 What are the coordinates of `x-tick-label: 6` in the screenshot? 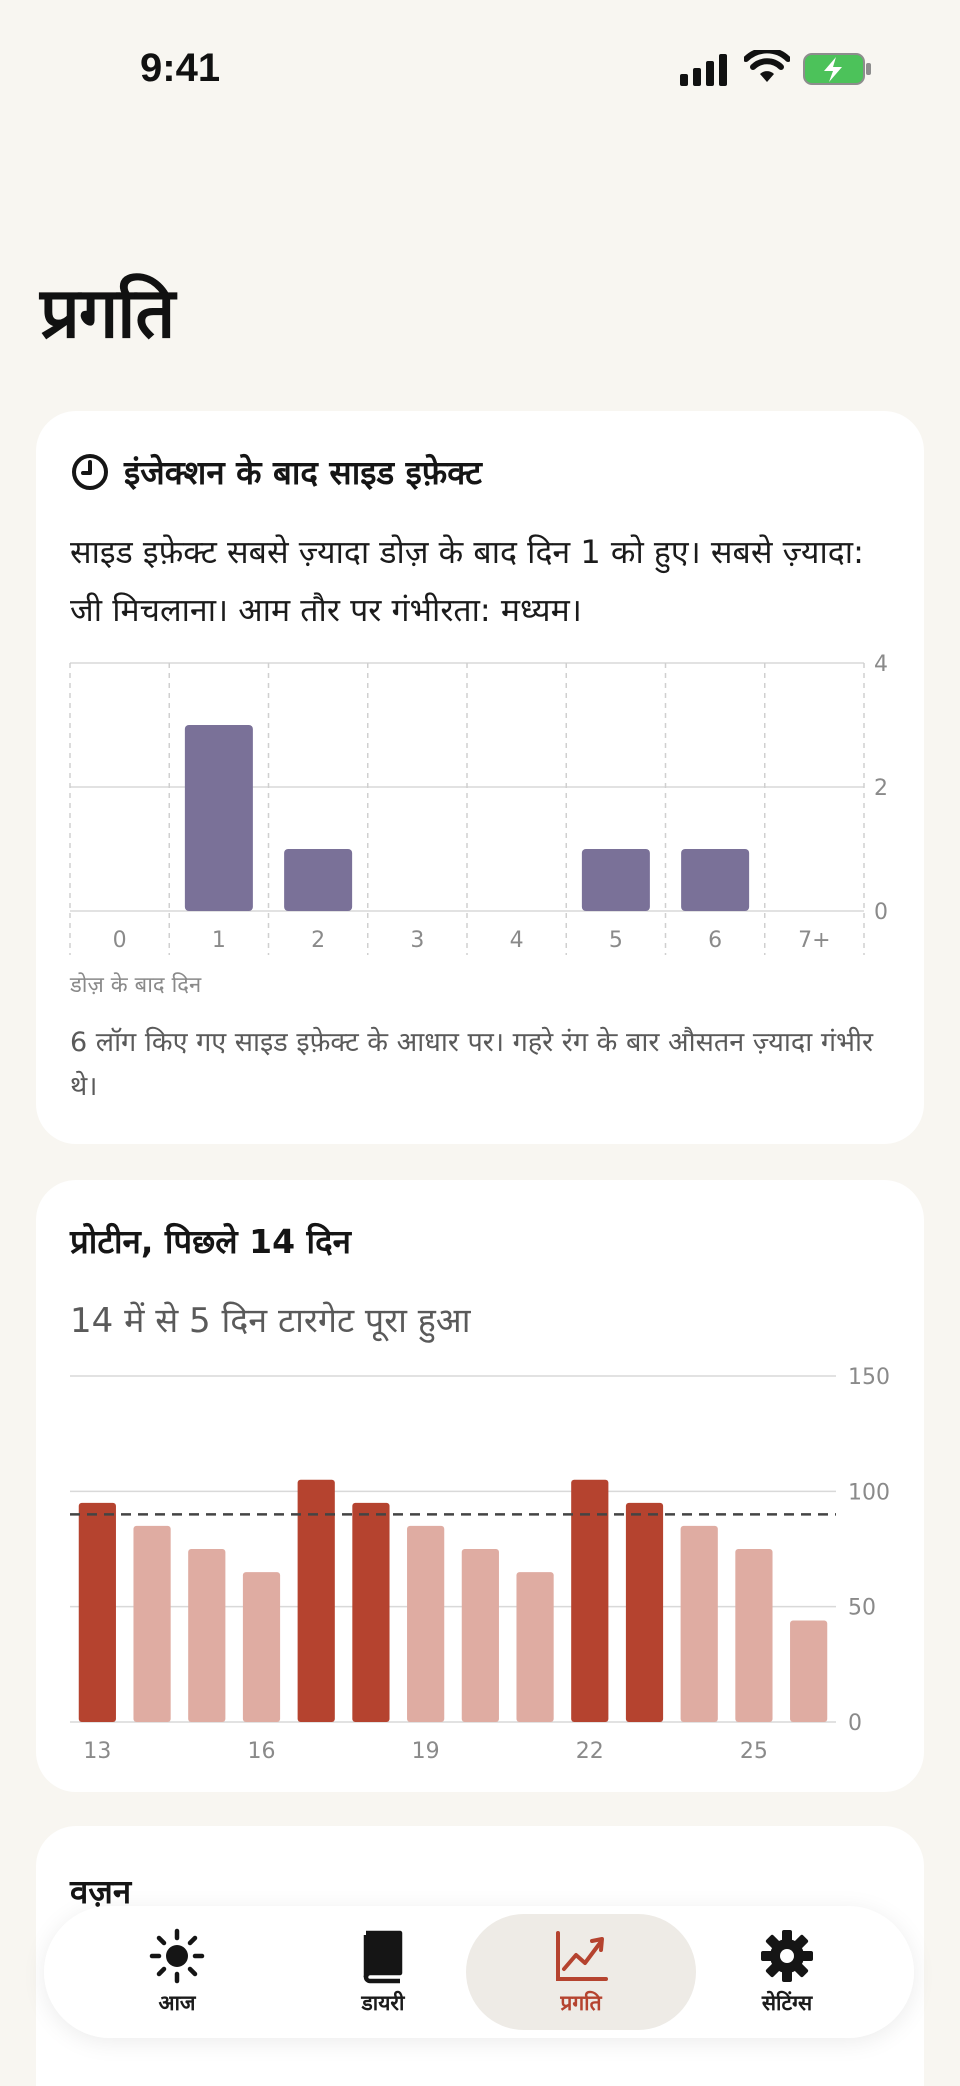 It's located at (715, 940).